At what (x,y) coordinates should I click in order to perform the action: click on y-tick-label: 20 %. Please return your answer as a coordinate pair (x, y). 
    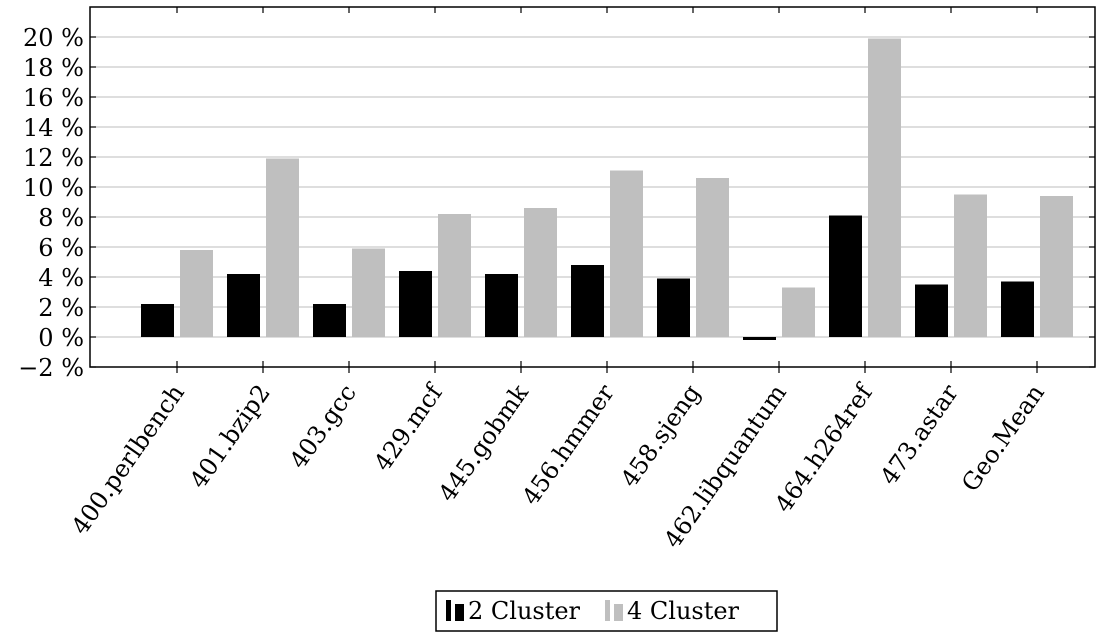
    Looking at the image, I should click on (53, 38).